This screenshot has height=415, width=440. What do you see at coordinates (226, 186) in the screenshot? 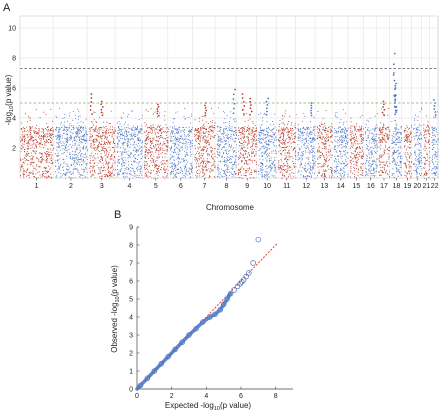
I see `manhattan-chrom-tick-label: 8` at bounding box center [226, 186].